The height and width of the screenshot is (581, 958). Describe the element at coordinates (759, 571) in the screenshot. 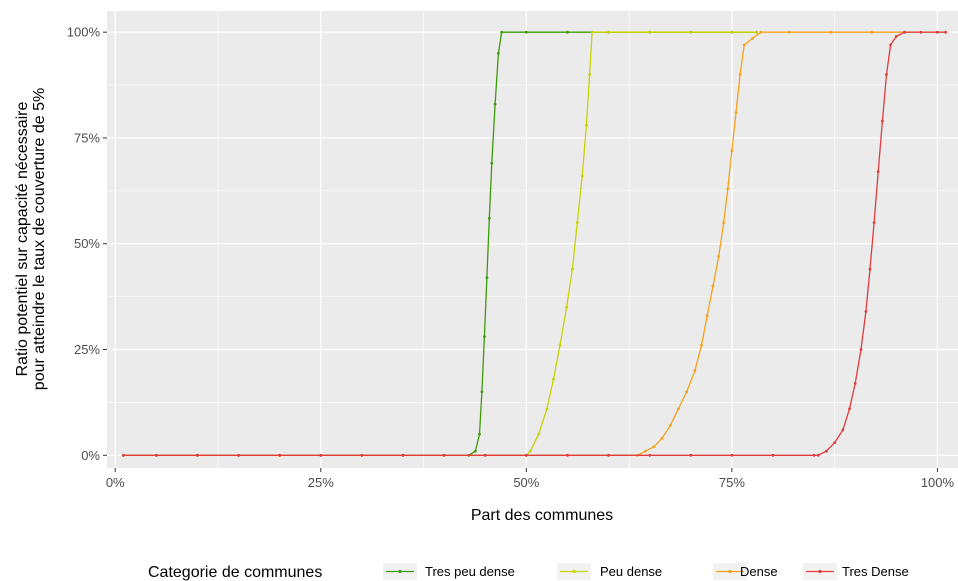

I see `legend-label: Dense` at that location.